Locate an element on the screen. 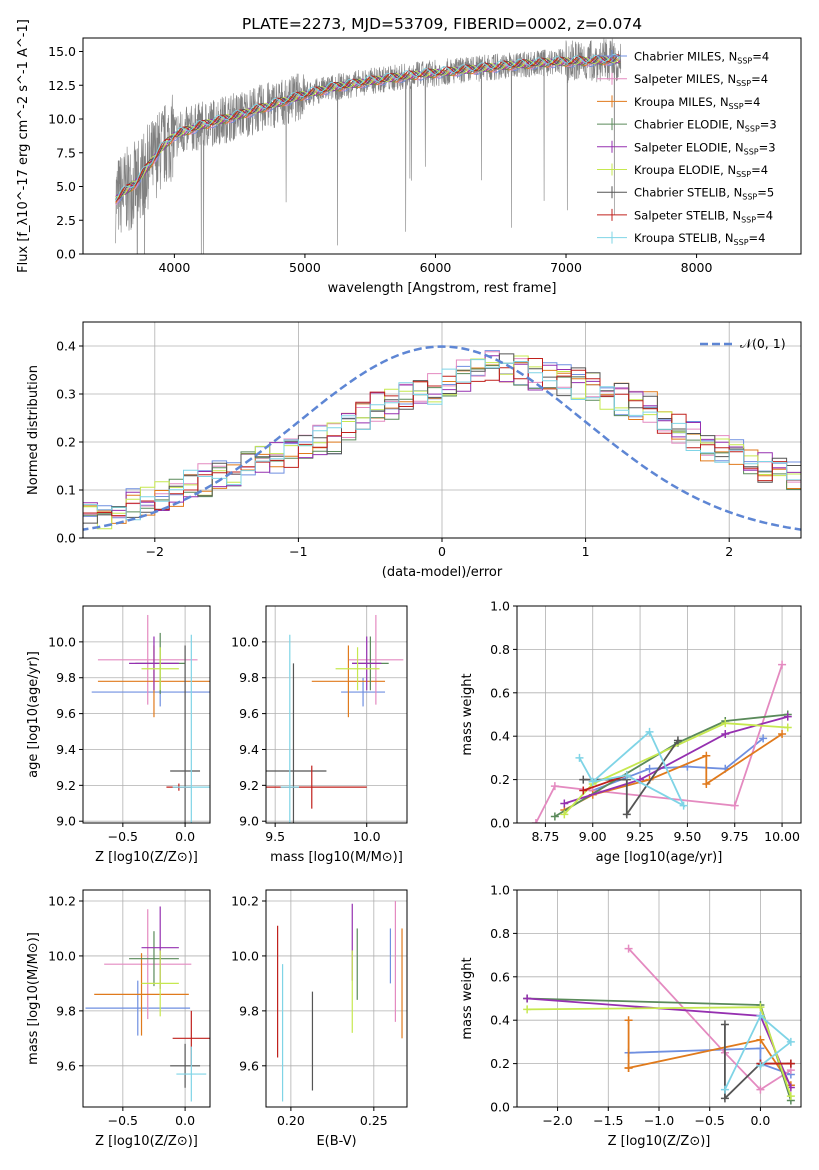 This screenshot has height=1170, width=819. mass-vs-Z-frame is located at coordinates (146, 998).